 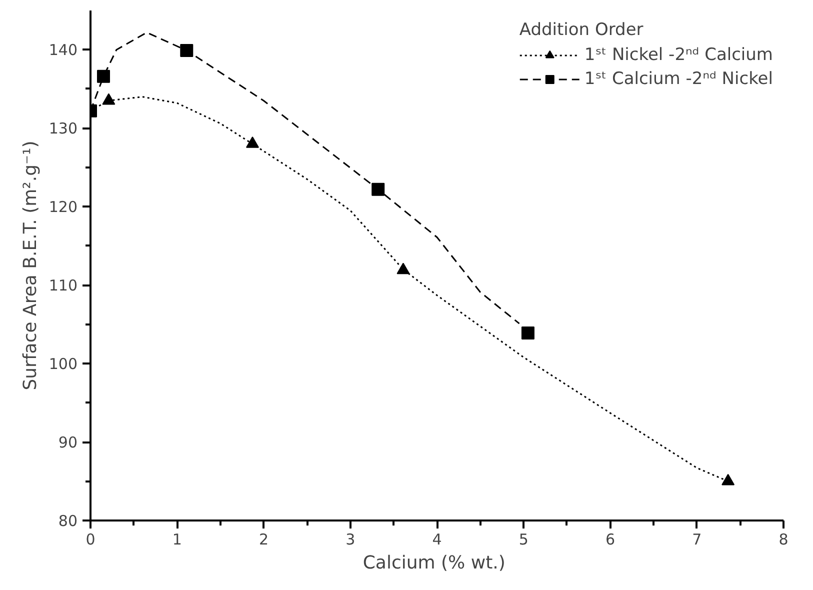 I want to click on y-tick-label: 110, so click(x=63, y=285).